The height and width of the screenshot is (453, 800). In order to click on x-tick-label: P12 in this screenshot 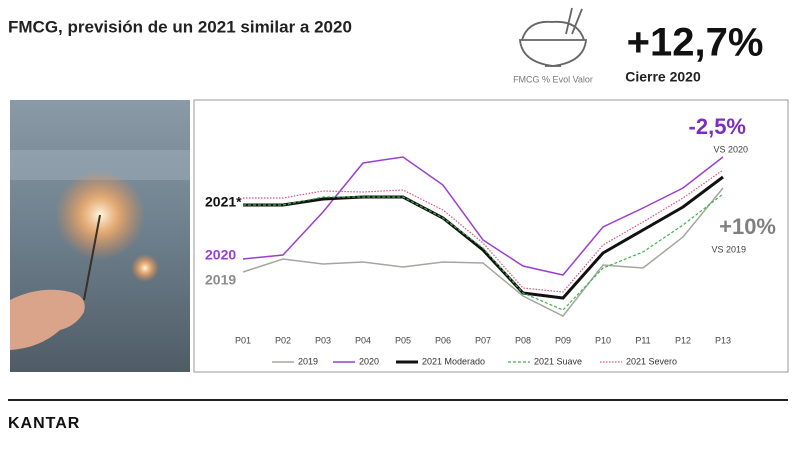, I will do `click(683, 340)`.